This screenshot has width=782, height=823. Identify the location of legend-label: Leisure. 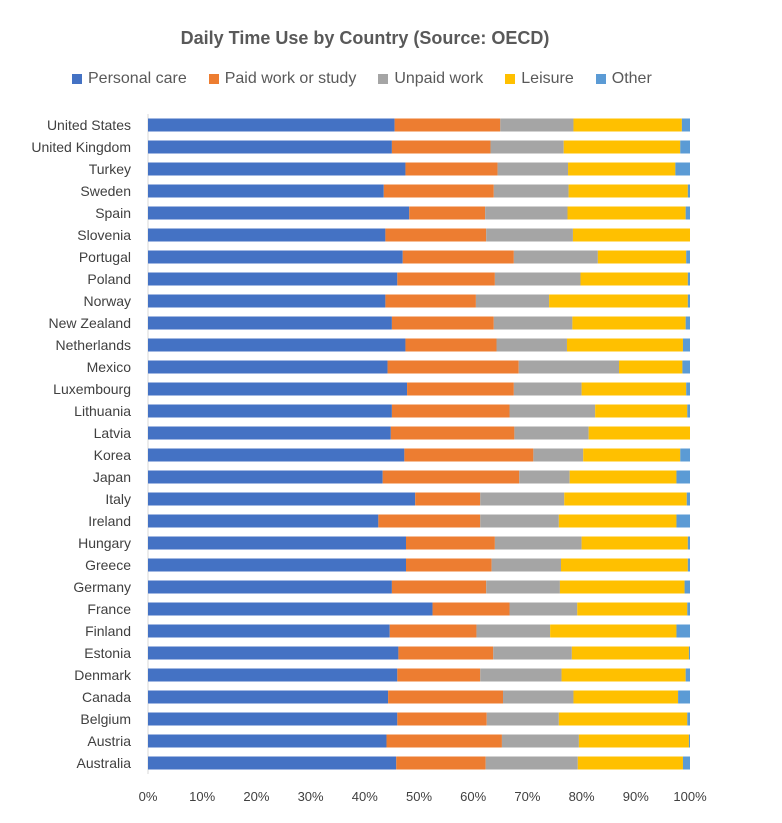
(547, 78).